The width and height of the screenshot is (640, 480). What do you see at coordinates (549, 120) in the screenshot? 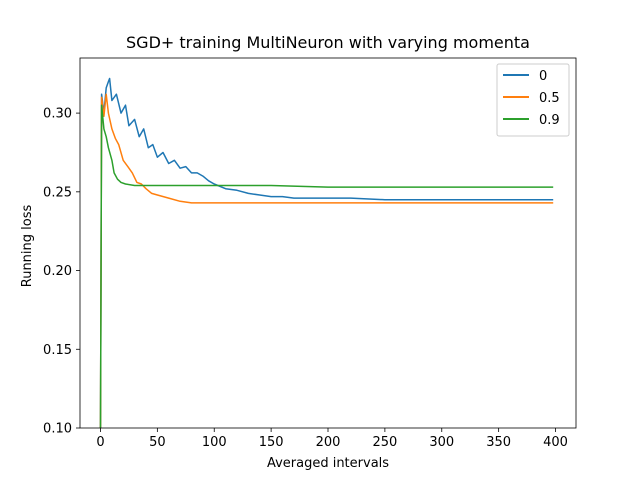
I see `legend-label: 0.9` at bounding box center [549, 120].